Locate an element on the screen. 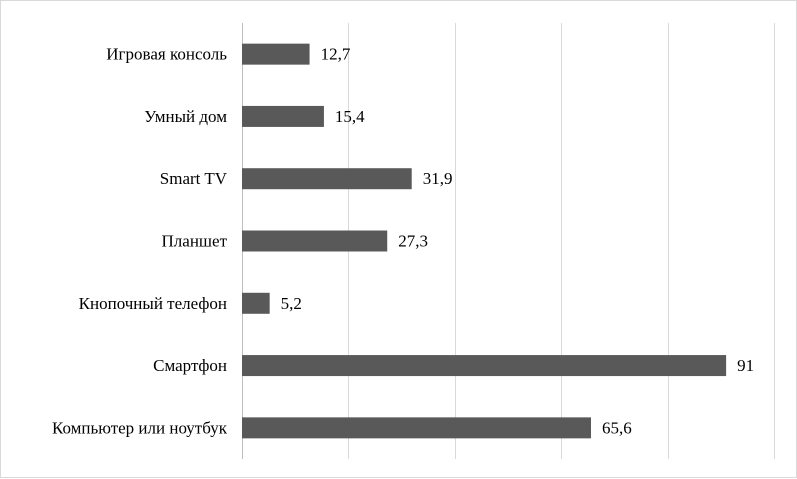 The height and width of the screenshot is (479, 797). data-label: 12,7 is located at coordinates (336, 54).